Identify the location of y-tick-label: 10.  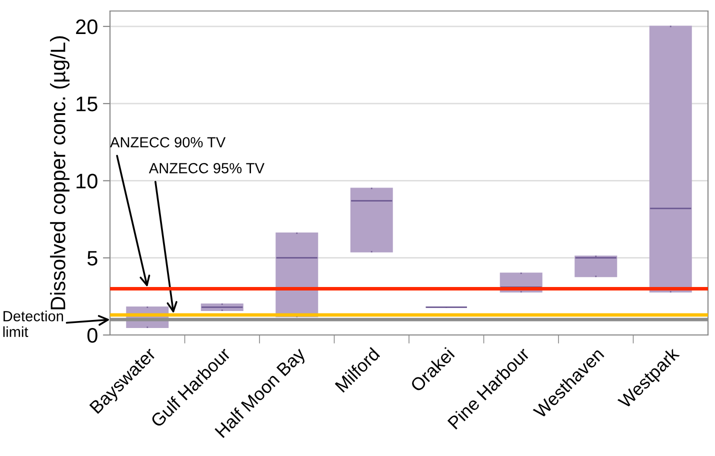
(87, 181).